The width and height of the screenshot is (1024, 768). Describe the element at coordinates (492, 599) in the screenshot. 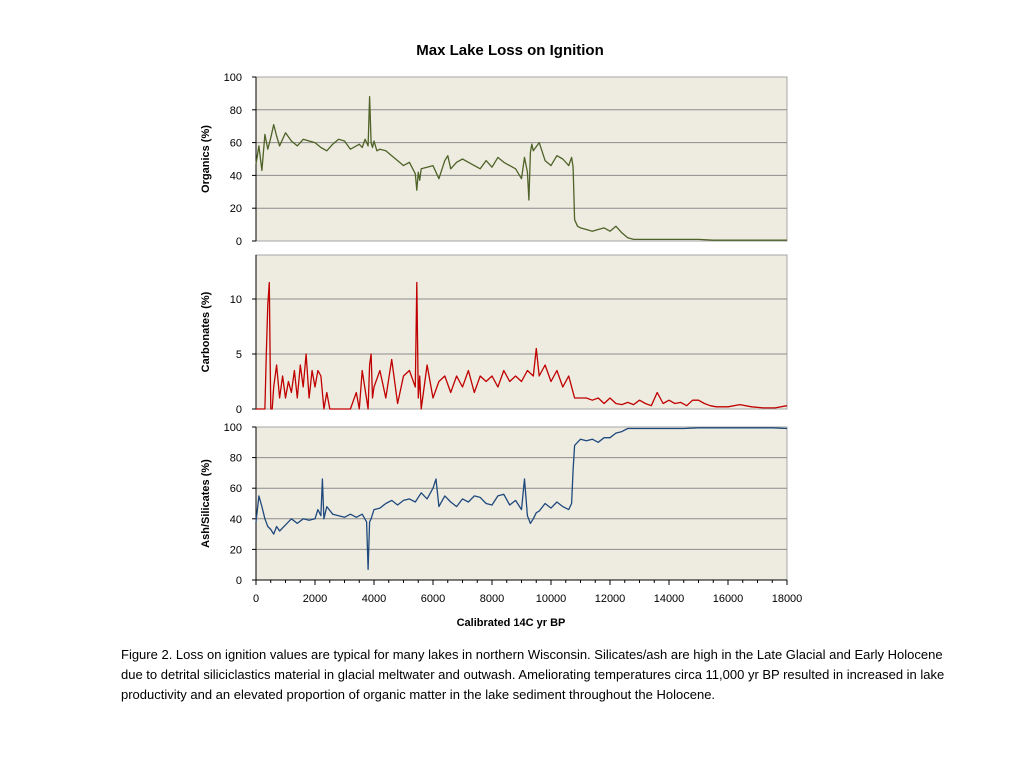

I see `x-tick-label: 8000` at that location.